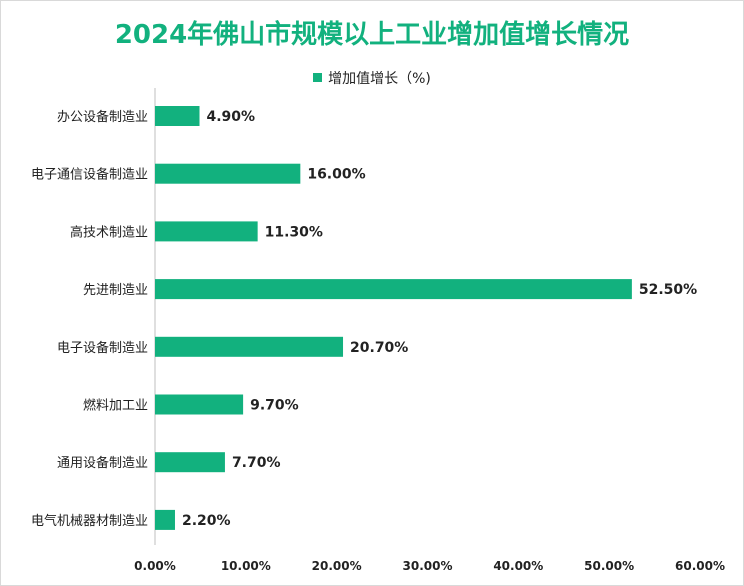  I want to click on legend-label: 增加值增长（%), so click(379, 79).